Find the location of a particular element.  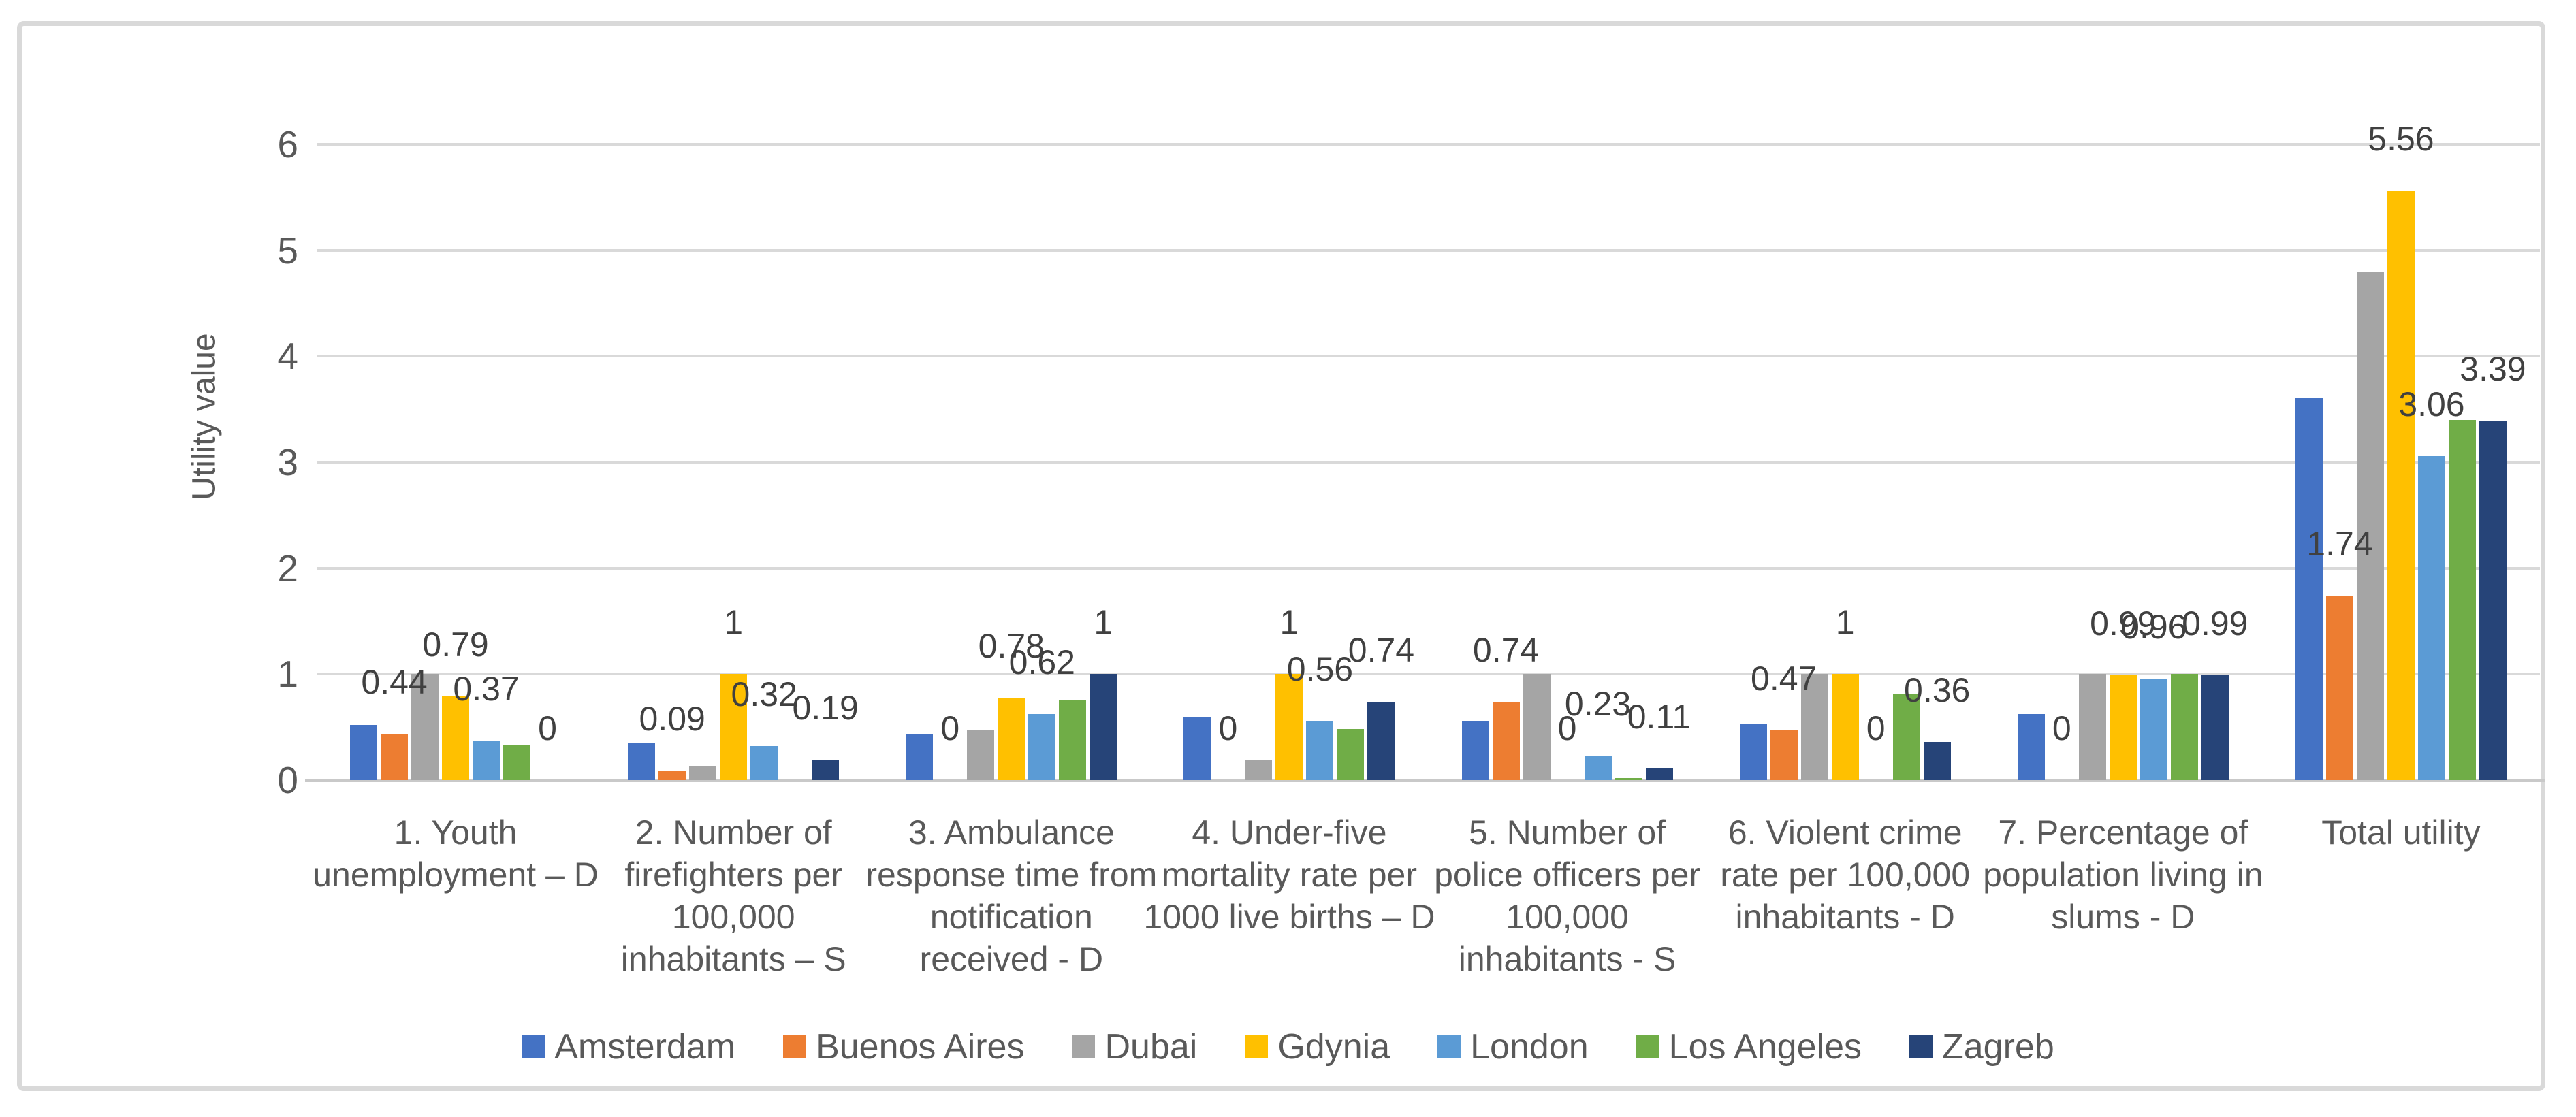

data-label-zagreb-cat1: 0 is located at coordinates (547, 728).